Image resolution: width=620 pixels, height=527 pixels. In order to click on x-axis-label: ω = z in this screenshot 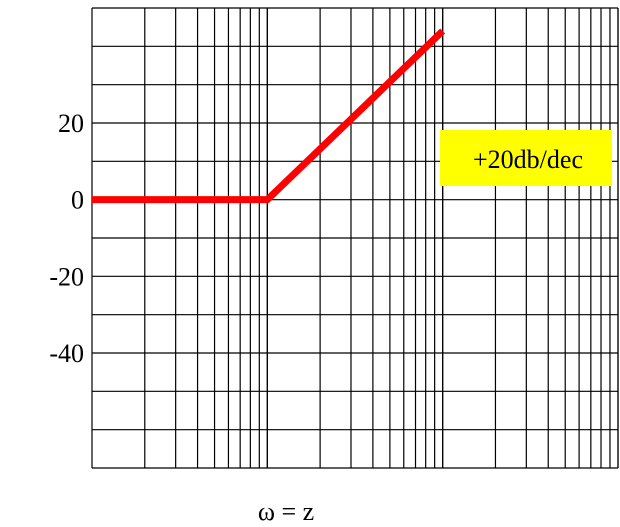, I will do `click(286, 511)`.